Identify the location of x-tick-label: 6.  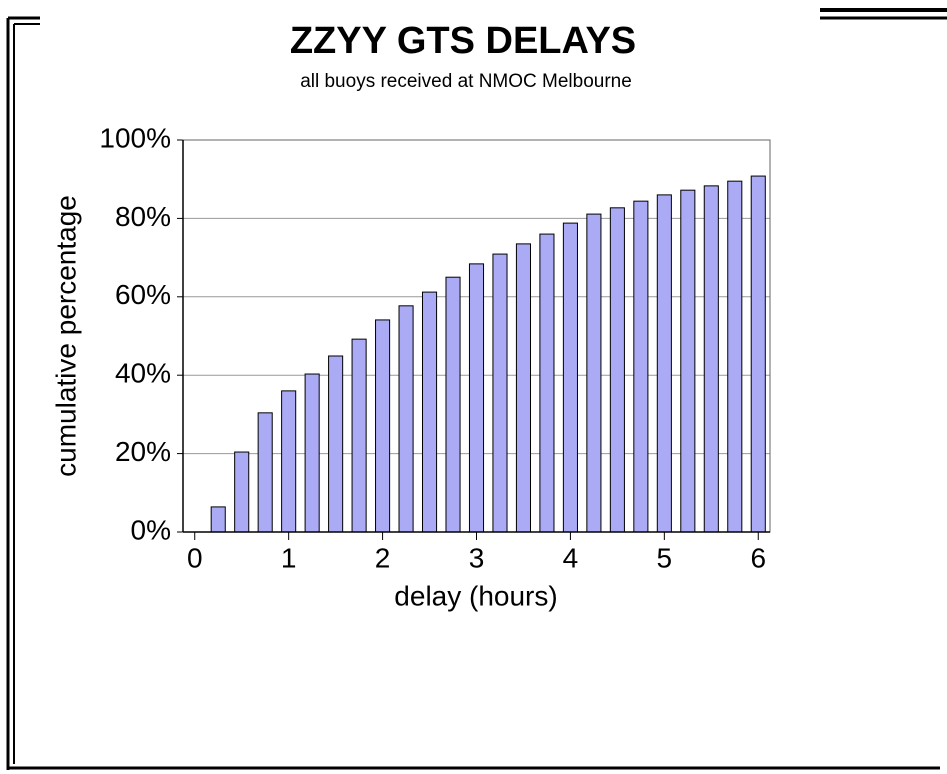
(758, 557).